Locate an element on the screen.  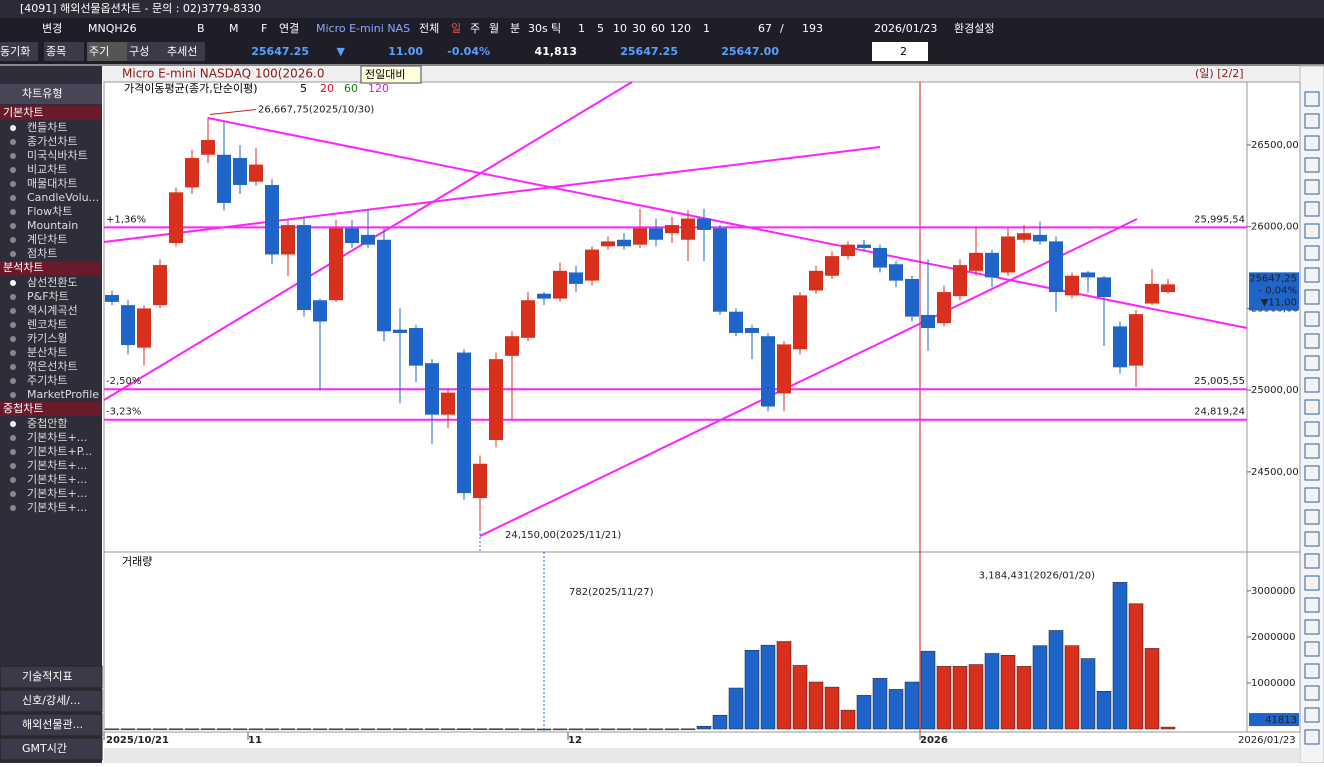
panel-item: 점차트 is located at coordinates (42, 253).